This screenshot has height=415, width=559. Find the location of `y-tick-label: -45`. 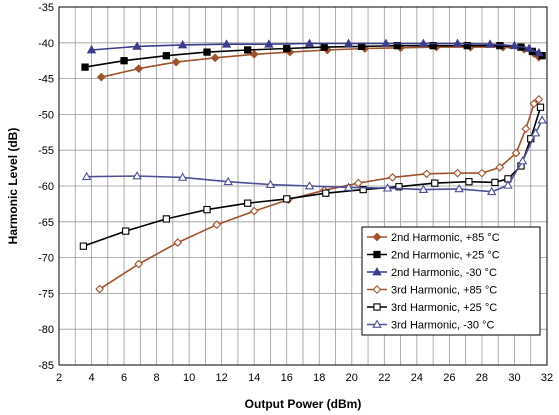

y-tick-label: -45 is located at coordinates (46, 80).